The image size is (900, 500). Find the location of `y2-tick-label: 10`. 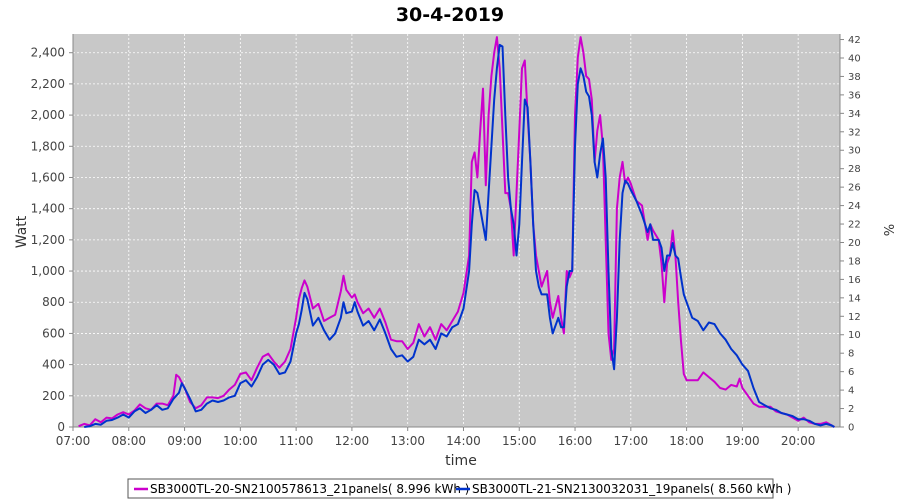

y2-tick-label: 10 is located at coordinates (854, 335).